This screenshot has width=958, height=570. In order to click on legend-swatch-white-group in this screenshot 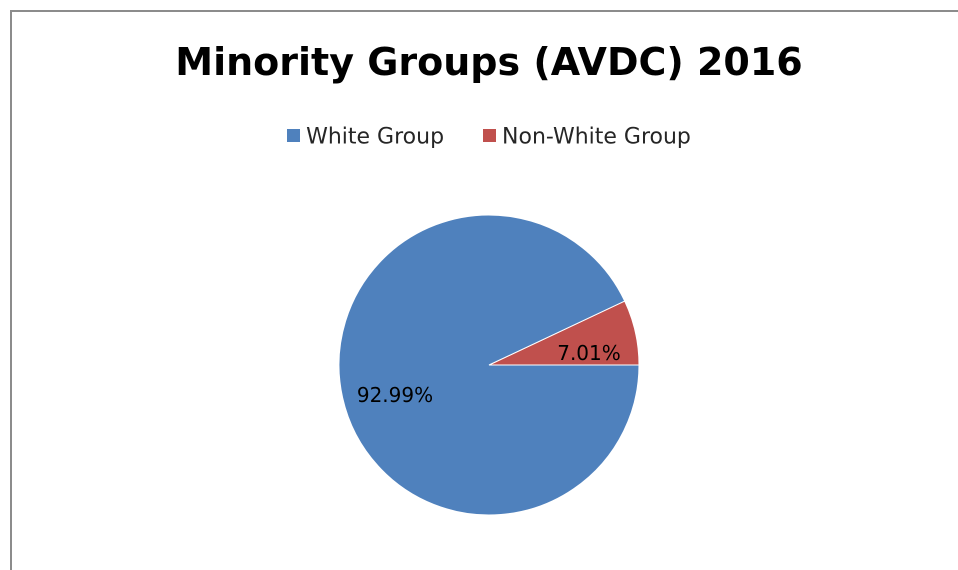, I will do `click(294, 135)`.